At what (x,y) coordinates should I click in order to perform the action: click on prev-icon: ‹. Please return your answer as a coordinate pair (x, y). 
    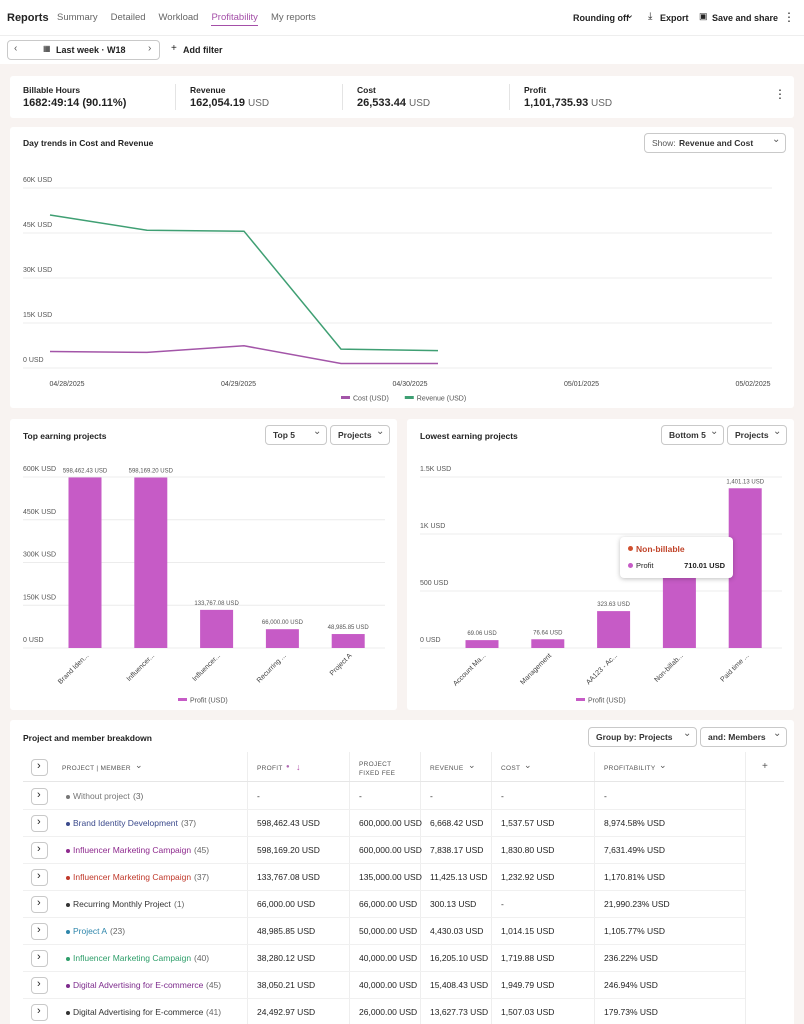
    Looking at the image, I should click on (16, 48).